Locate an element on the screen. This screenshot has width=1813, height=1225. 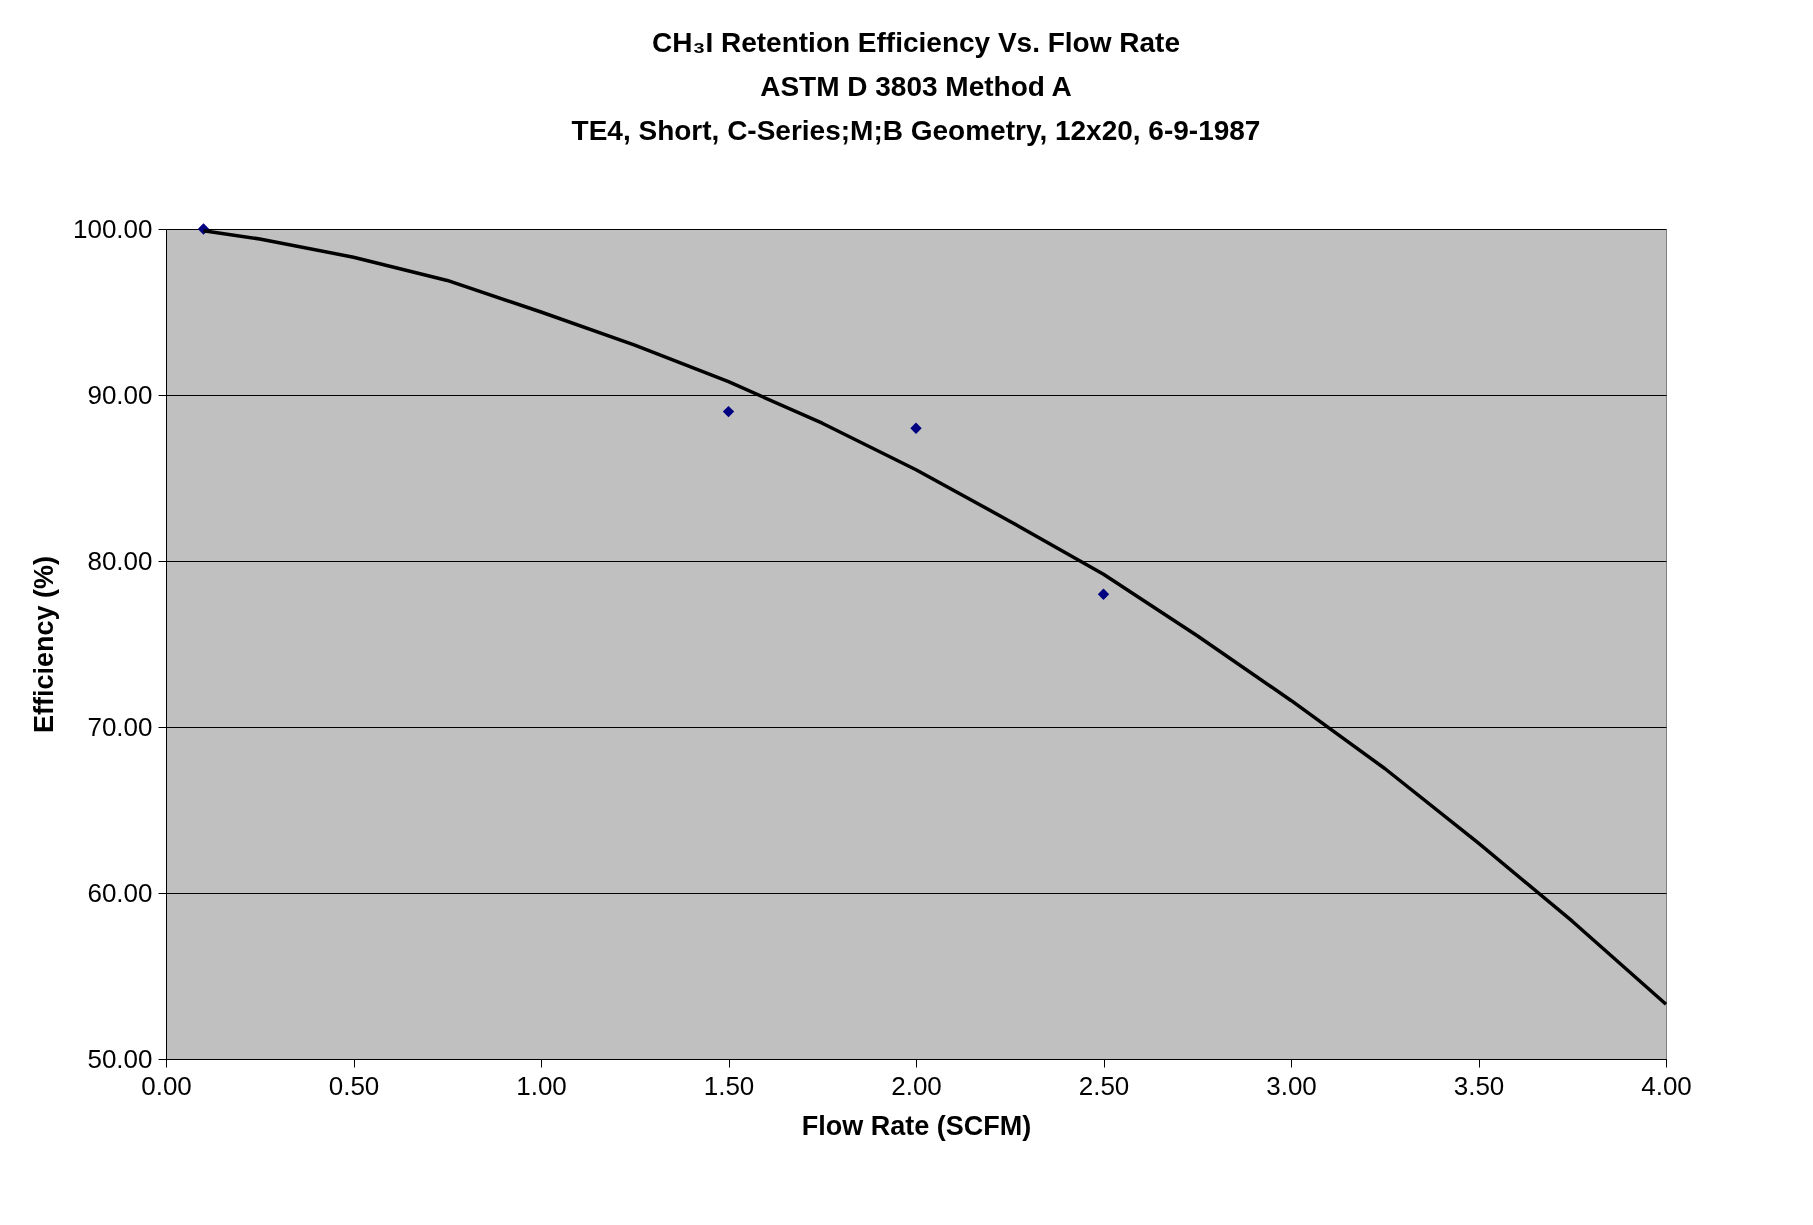
y-tick-label: 60.00 is located at coordinates (120, 892).